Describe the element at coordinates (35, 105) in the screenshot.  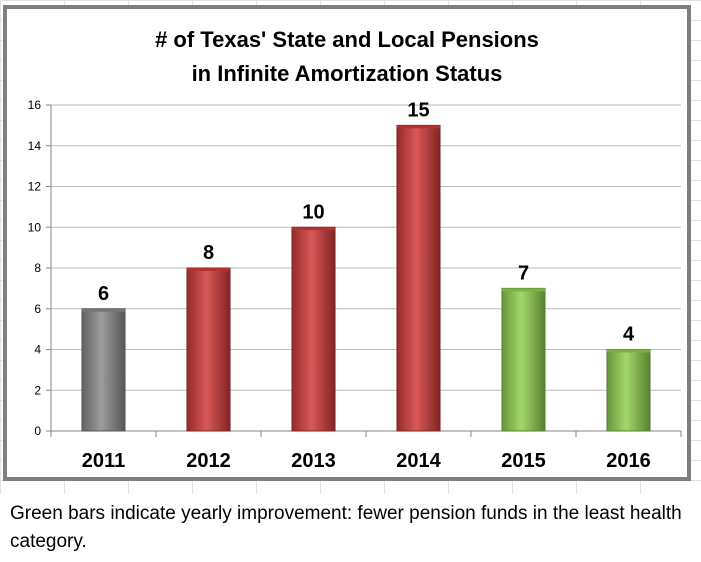
I see `y-tick-label: 16` at that location.